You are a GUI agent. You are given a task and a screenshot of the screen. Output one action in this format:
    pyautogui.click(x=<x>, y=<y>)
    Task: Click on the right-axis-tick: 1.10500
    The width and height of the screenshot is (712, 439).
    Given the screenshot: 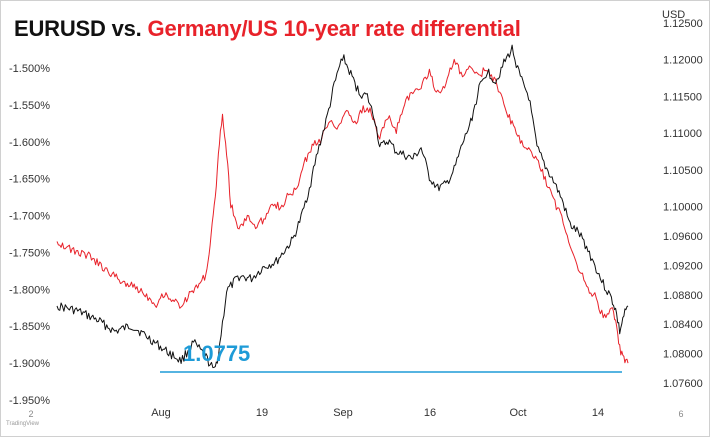 What is the action you would take?
    pyautogui.click(x=683, y=171)
    